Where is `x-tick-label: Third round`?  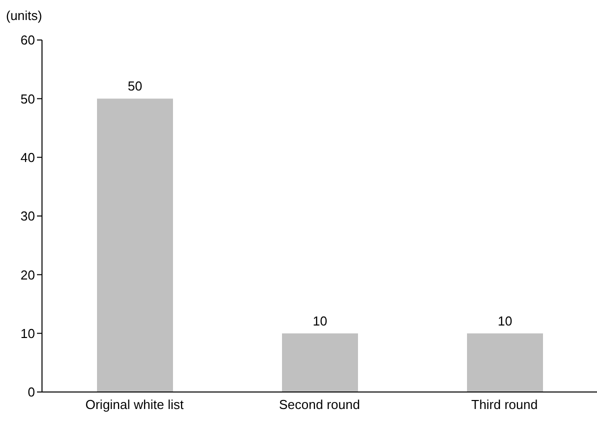
x-tick-label: Third round is located at coordinates (504, 404).